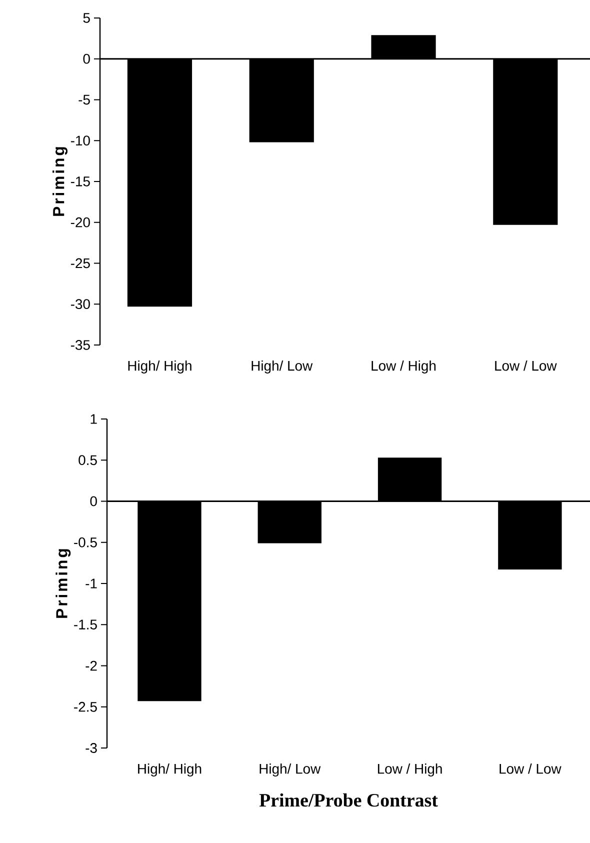  What do you see at coordinates (91, 665) in the screenshot?
I see `y-tick-label: -2` at bounding box center [91, 665].